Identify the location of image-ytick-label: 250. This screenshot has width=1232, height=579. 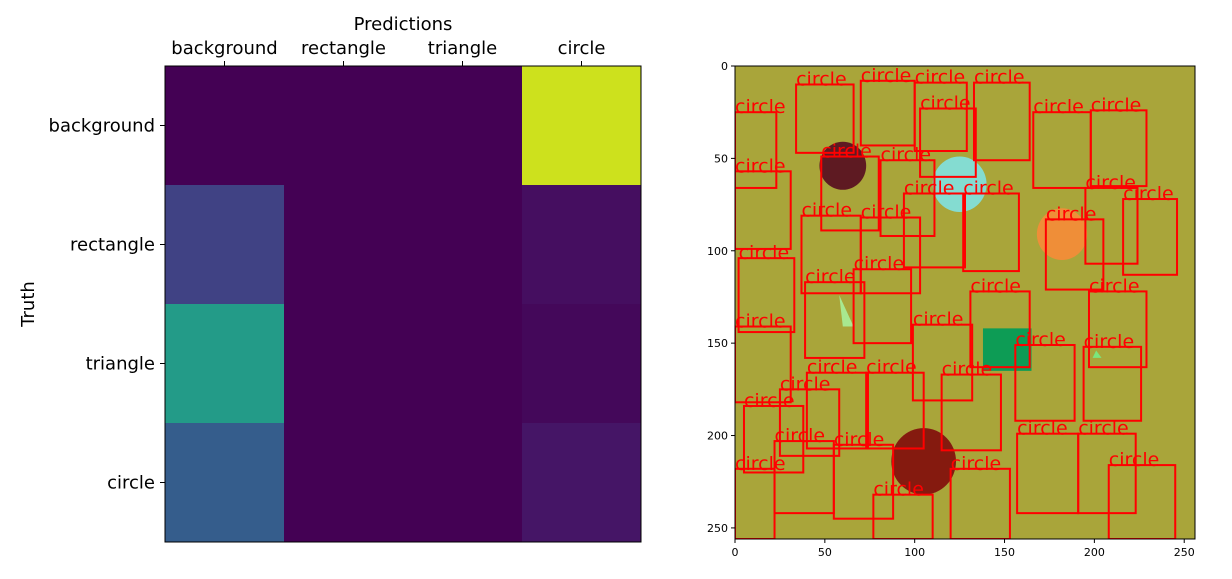
(717, 528).